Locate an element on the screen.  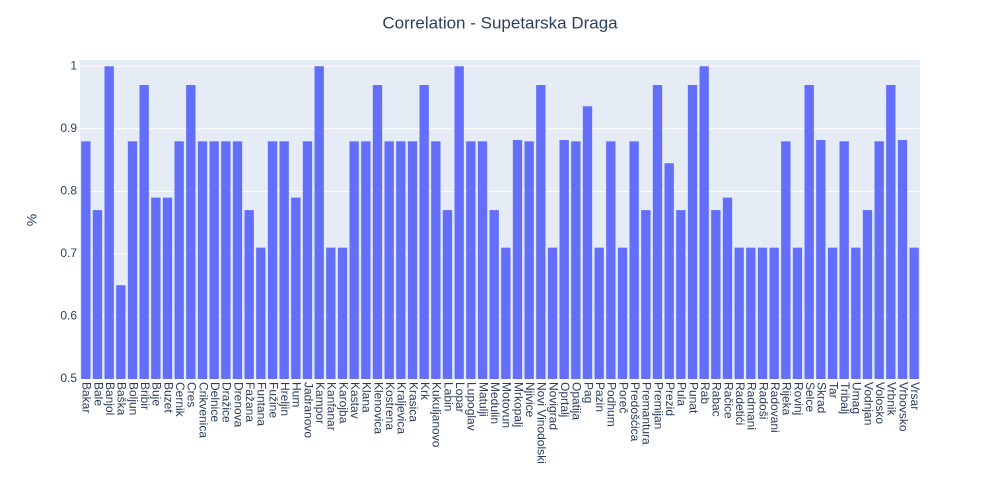
x-tick-label: Poreč is located at coordinates (623, 397).